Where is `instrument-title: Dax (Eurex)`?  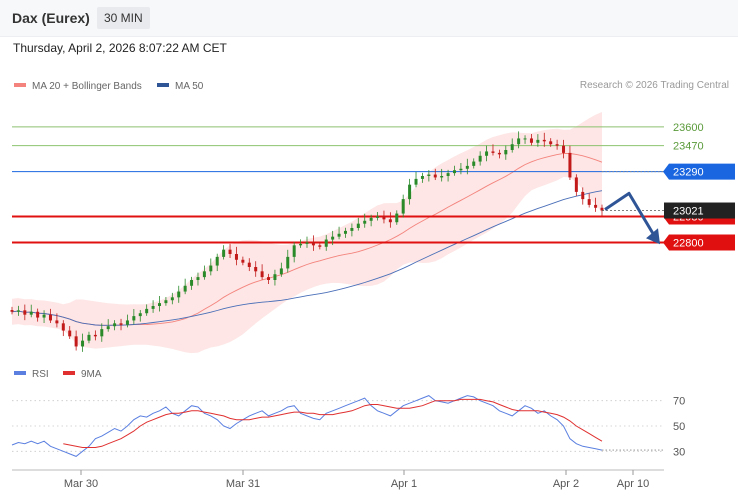 instrument-title: Dax (Eurex) is located at coordinates (51, 18).